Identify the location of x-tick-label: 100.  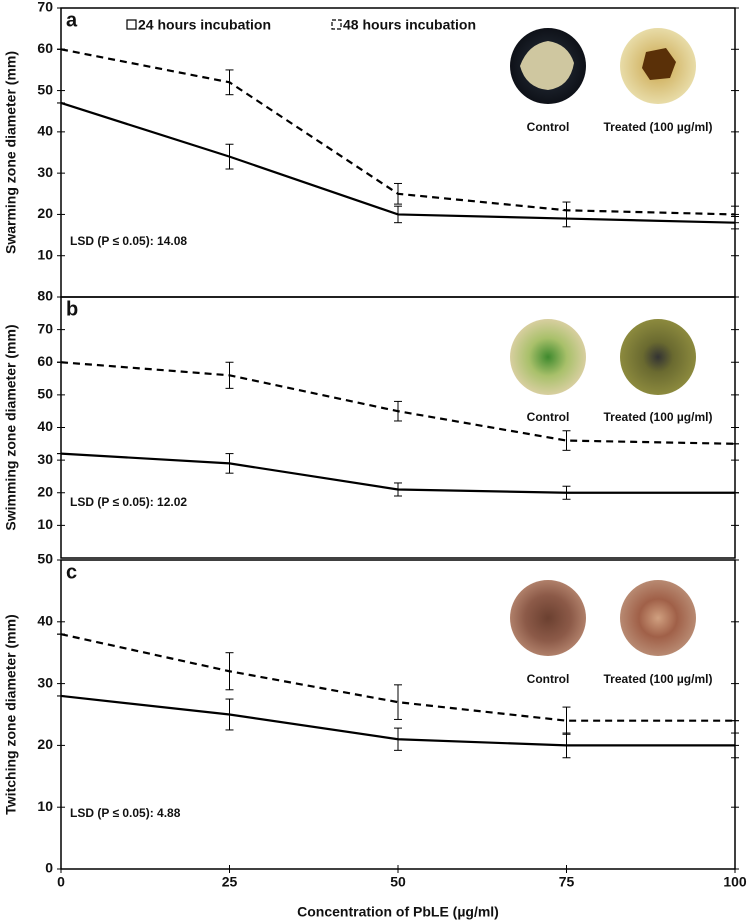
(735, 882).